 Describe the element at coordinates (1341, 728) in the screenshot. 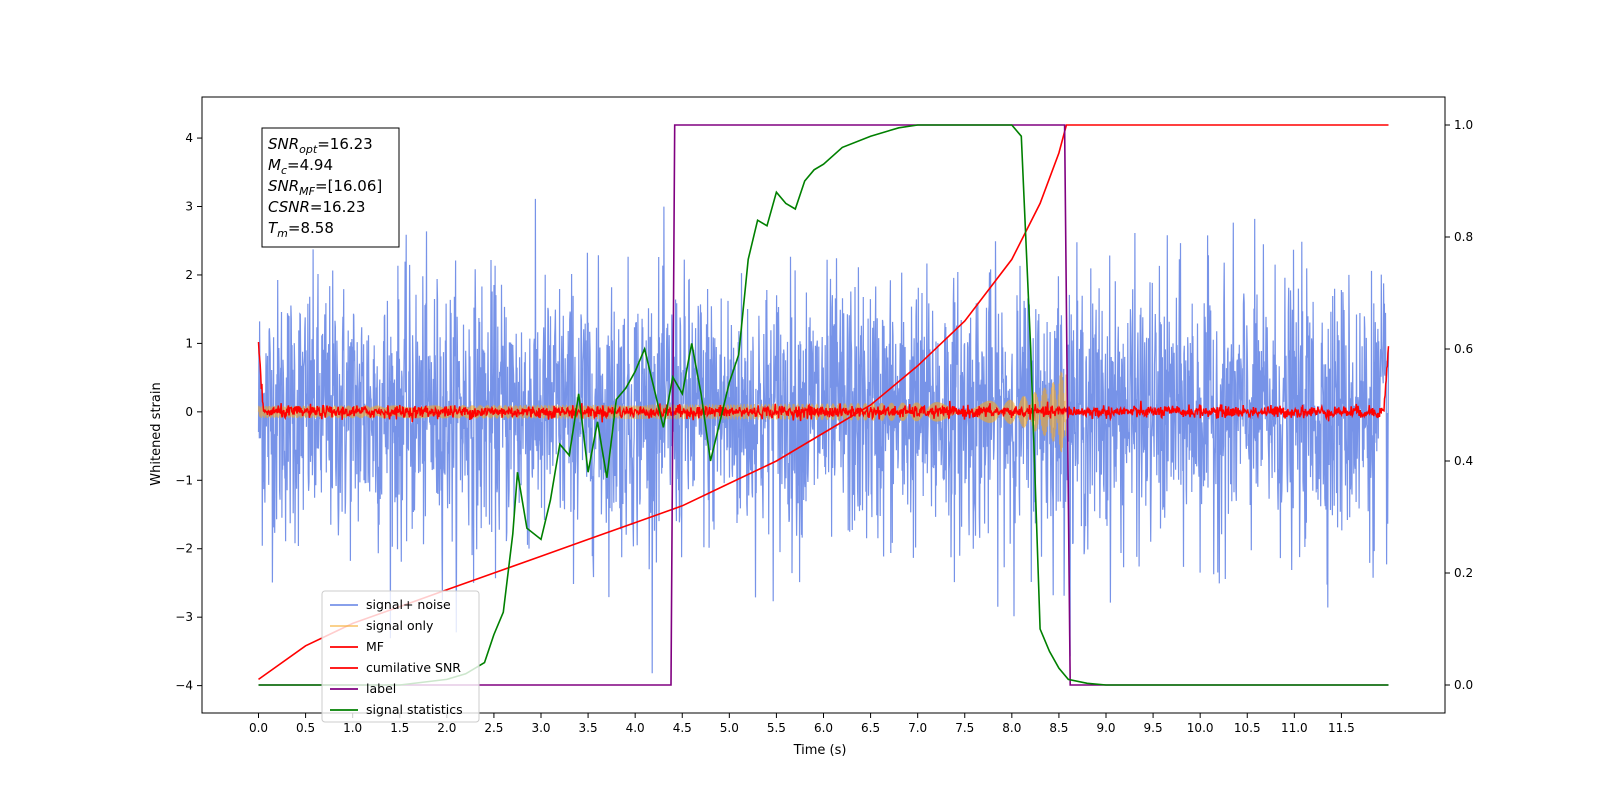

I see `x-tick-label: 11.5` at that location.